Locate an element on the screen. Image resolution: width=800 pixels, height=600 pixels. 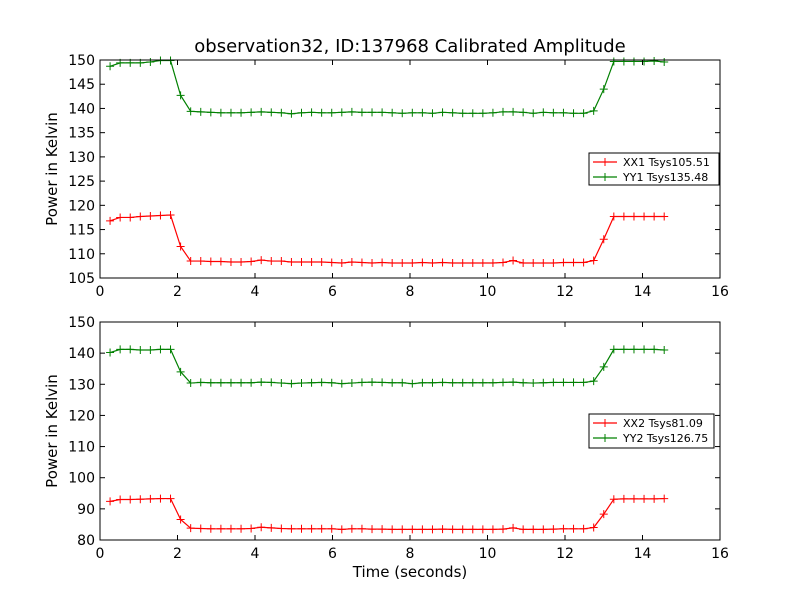
y-tick-label: 120 is located at coordinates (81, 206).